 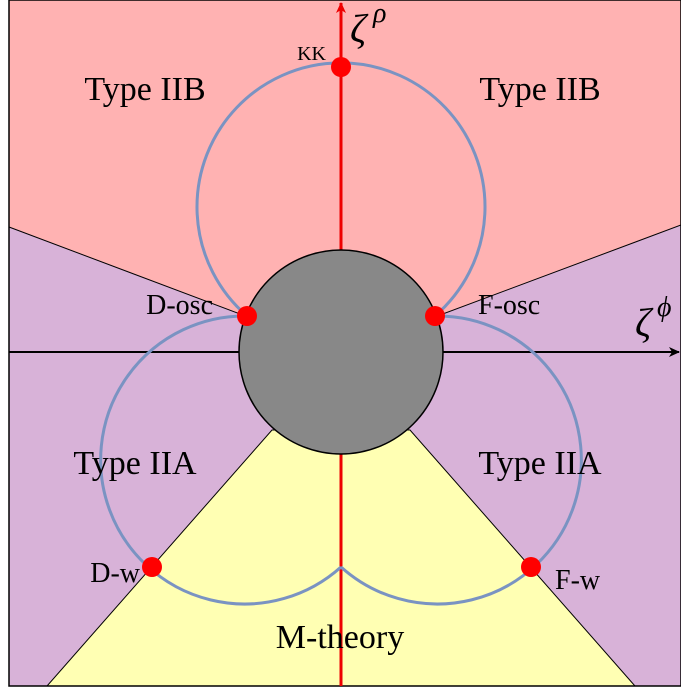 What do you see at coordinates (115, 573) in the screenshot?
I see `point-label: D-w` at bounding box center [115, 573].